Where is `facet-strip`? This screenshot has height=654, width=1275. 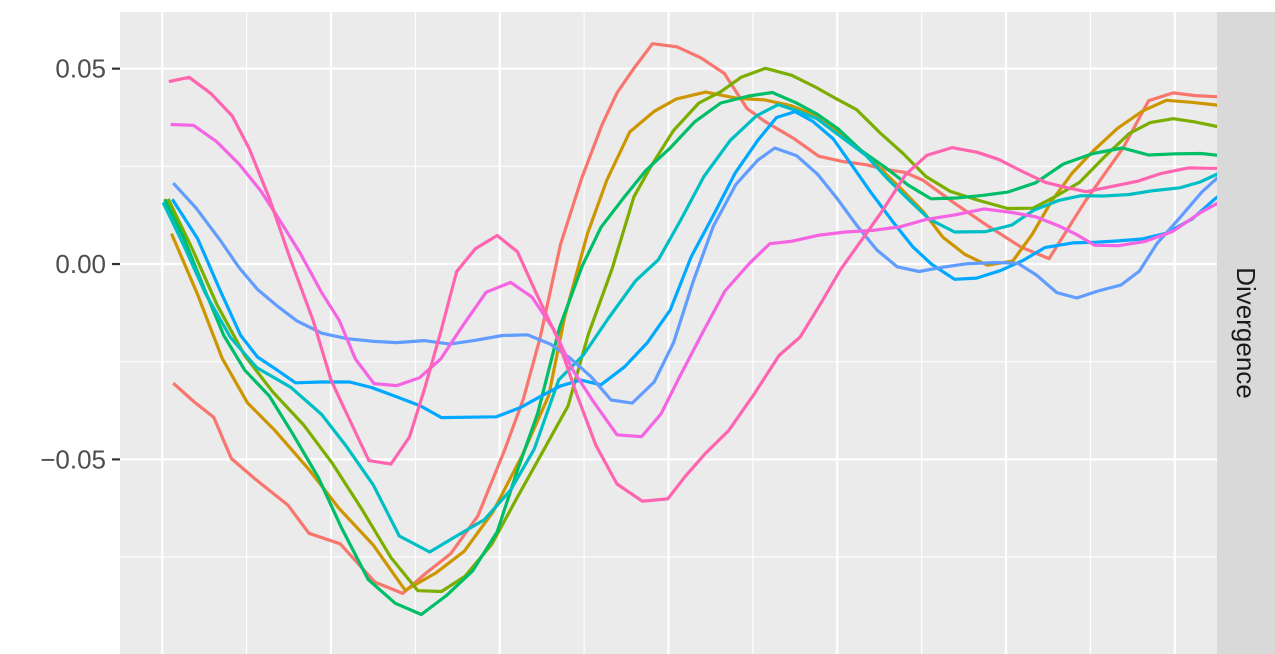
facet-strip is located at coordinates (1246, 333).